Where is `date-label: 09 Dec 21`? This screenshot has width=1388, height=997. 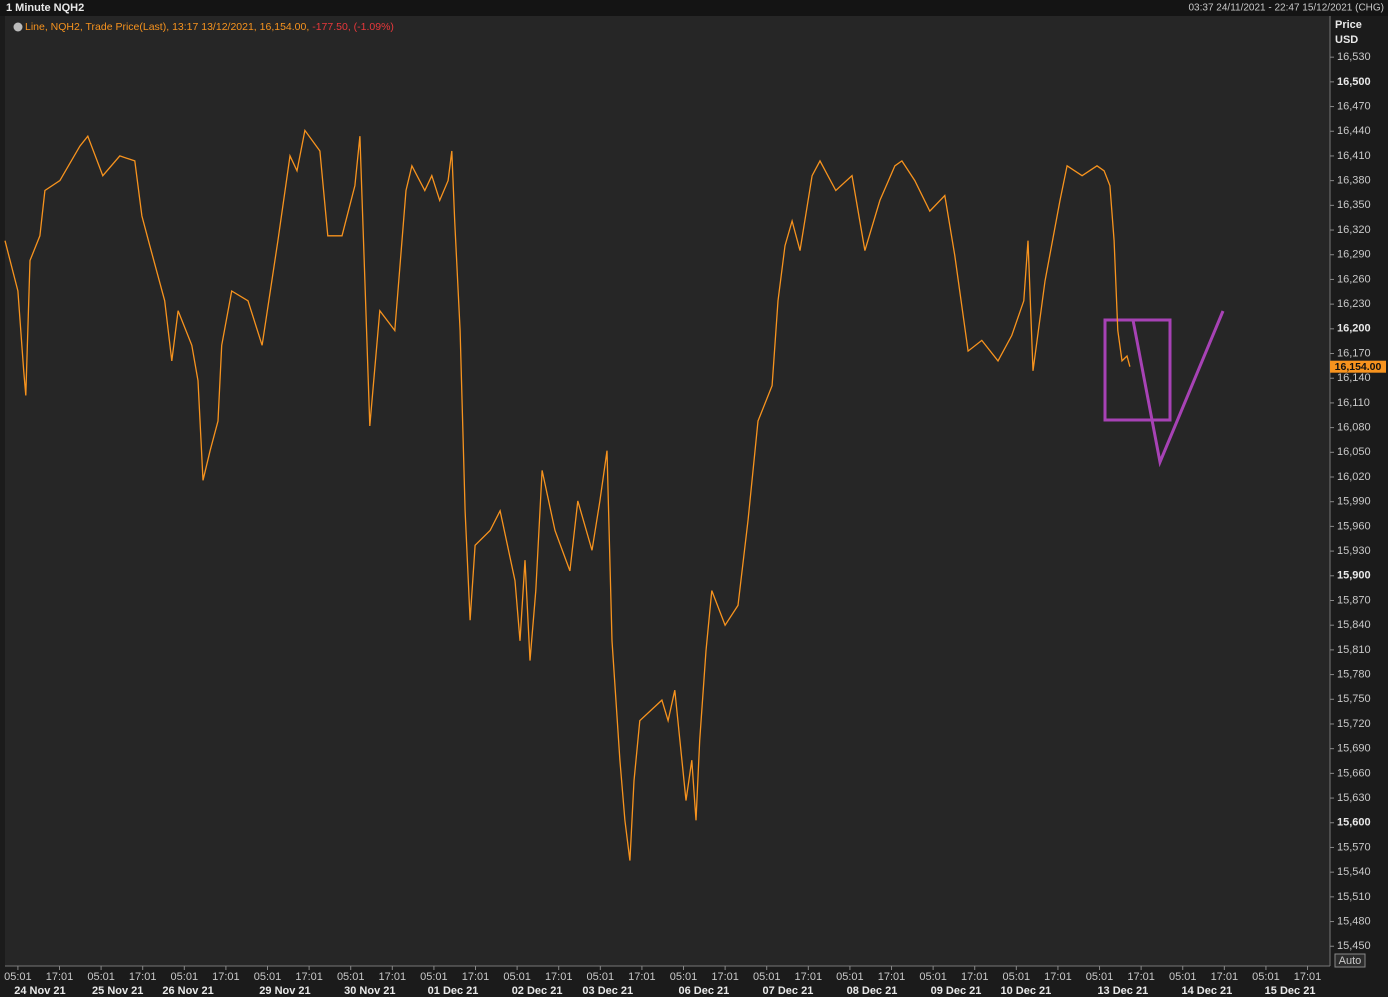
date-label: 09 Dec 21 is located at coordinates (956, 991).